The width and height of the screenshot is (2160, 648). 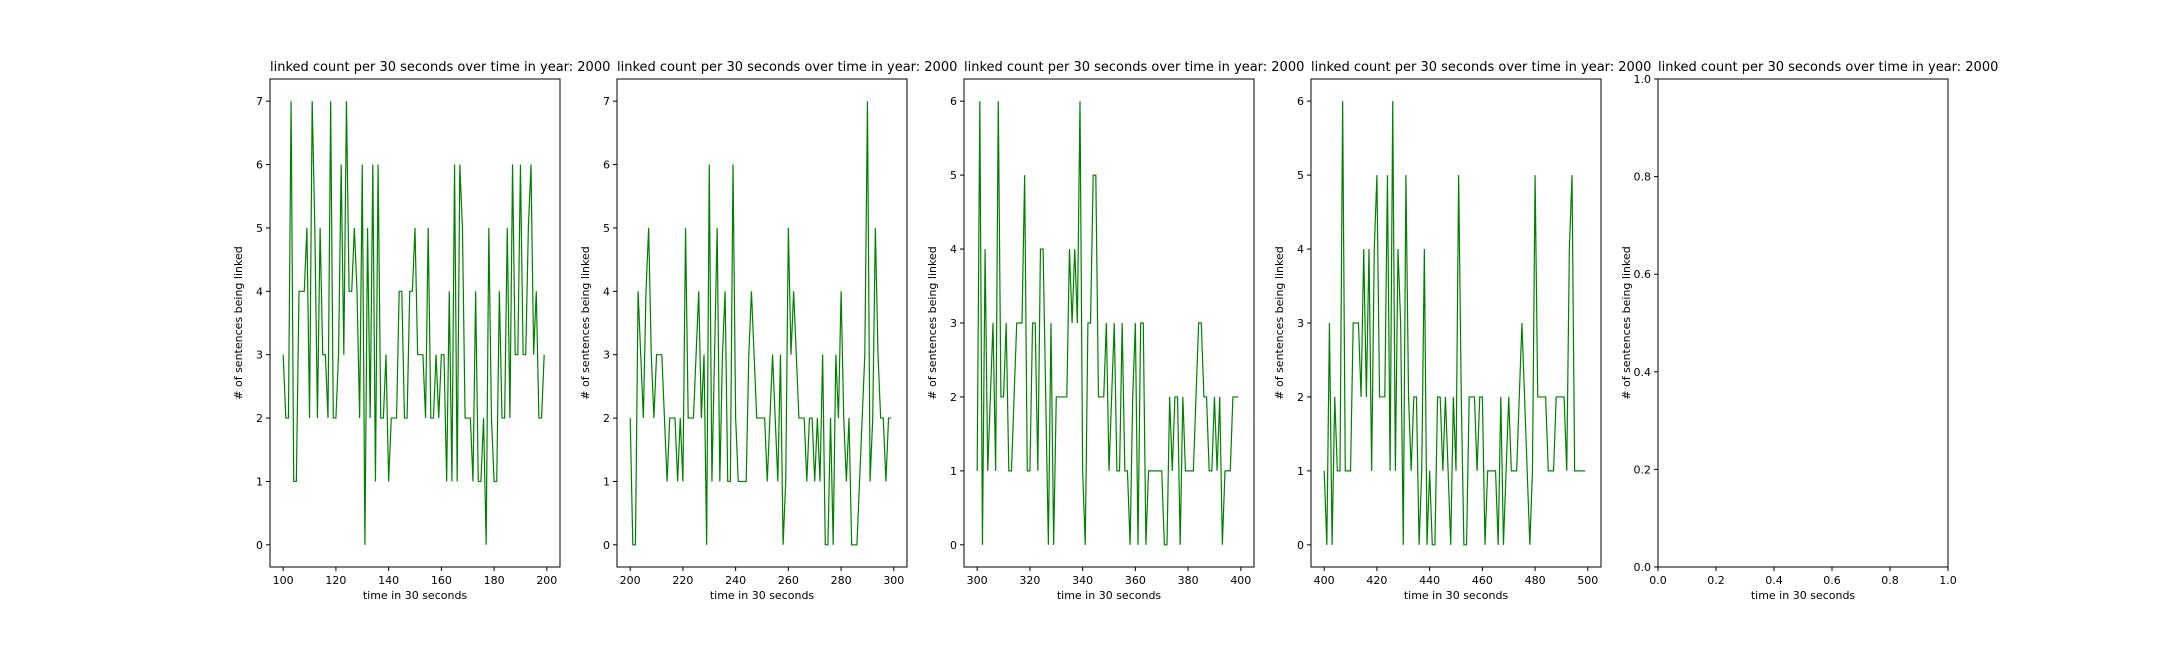 What do you see at coordinates (1643, 469) in the screenshot?
I see `y-tick-label: 0.2` at bounding box center [1643, 469].